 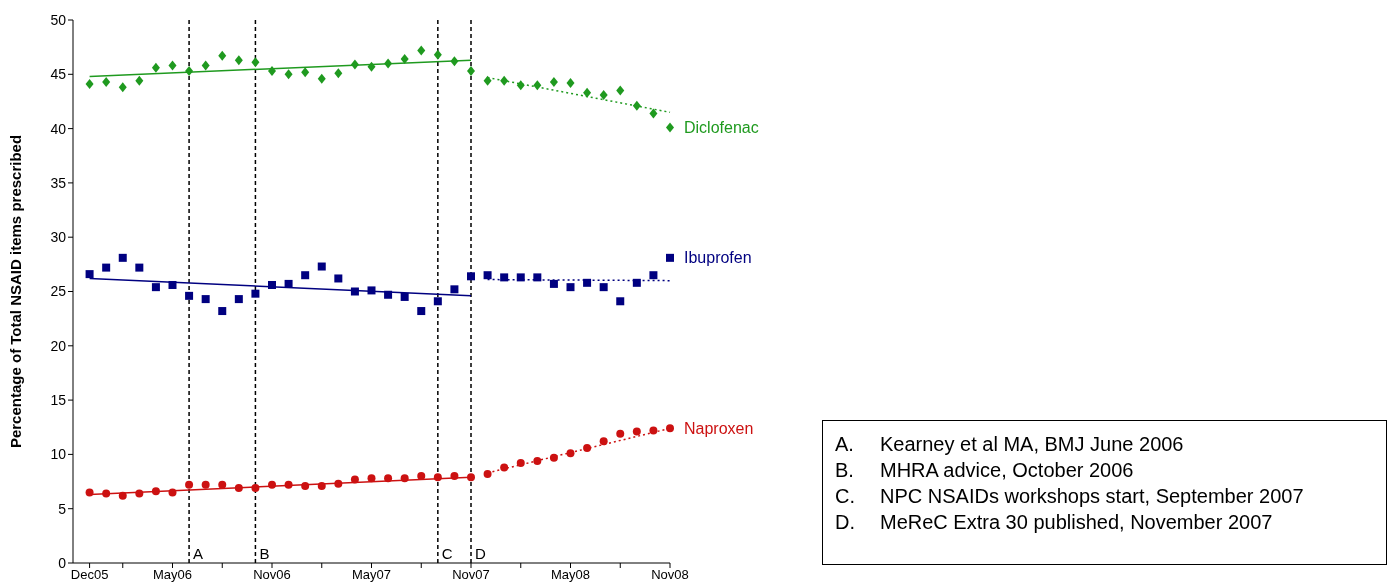 What do you see at coordinates (58, 19) in the screenshot?
I see `y-tick-label: 50` at bounding box center [58, 19].